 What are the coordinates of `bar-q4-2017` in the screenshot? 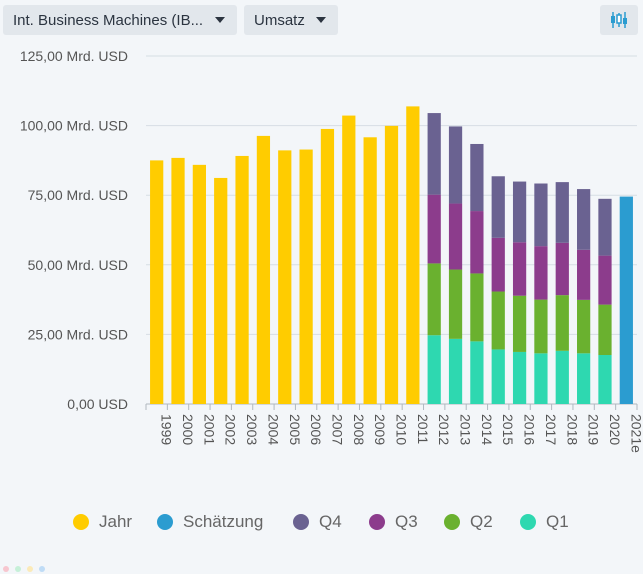 It's located at (541, 215).